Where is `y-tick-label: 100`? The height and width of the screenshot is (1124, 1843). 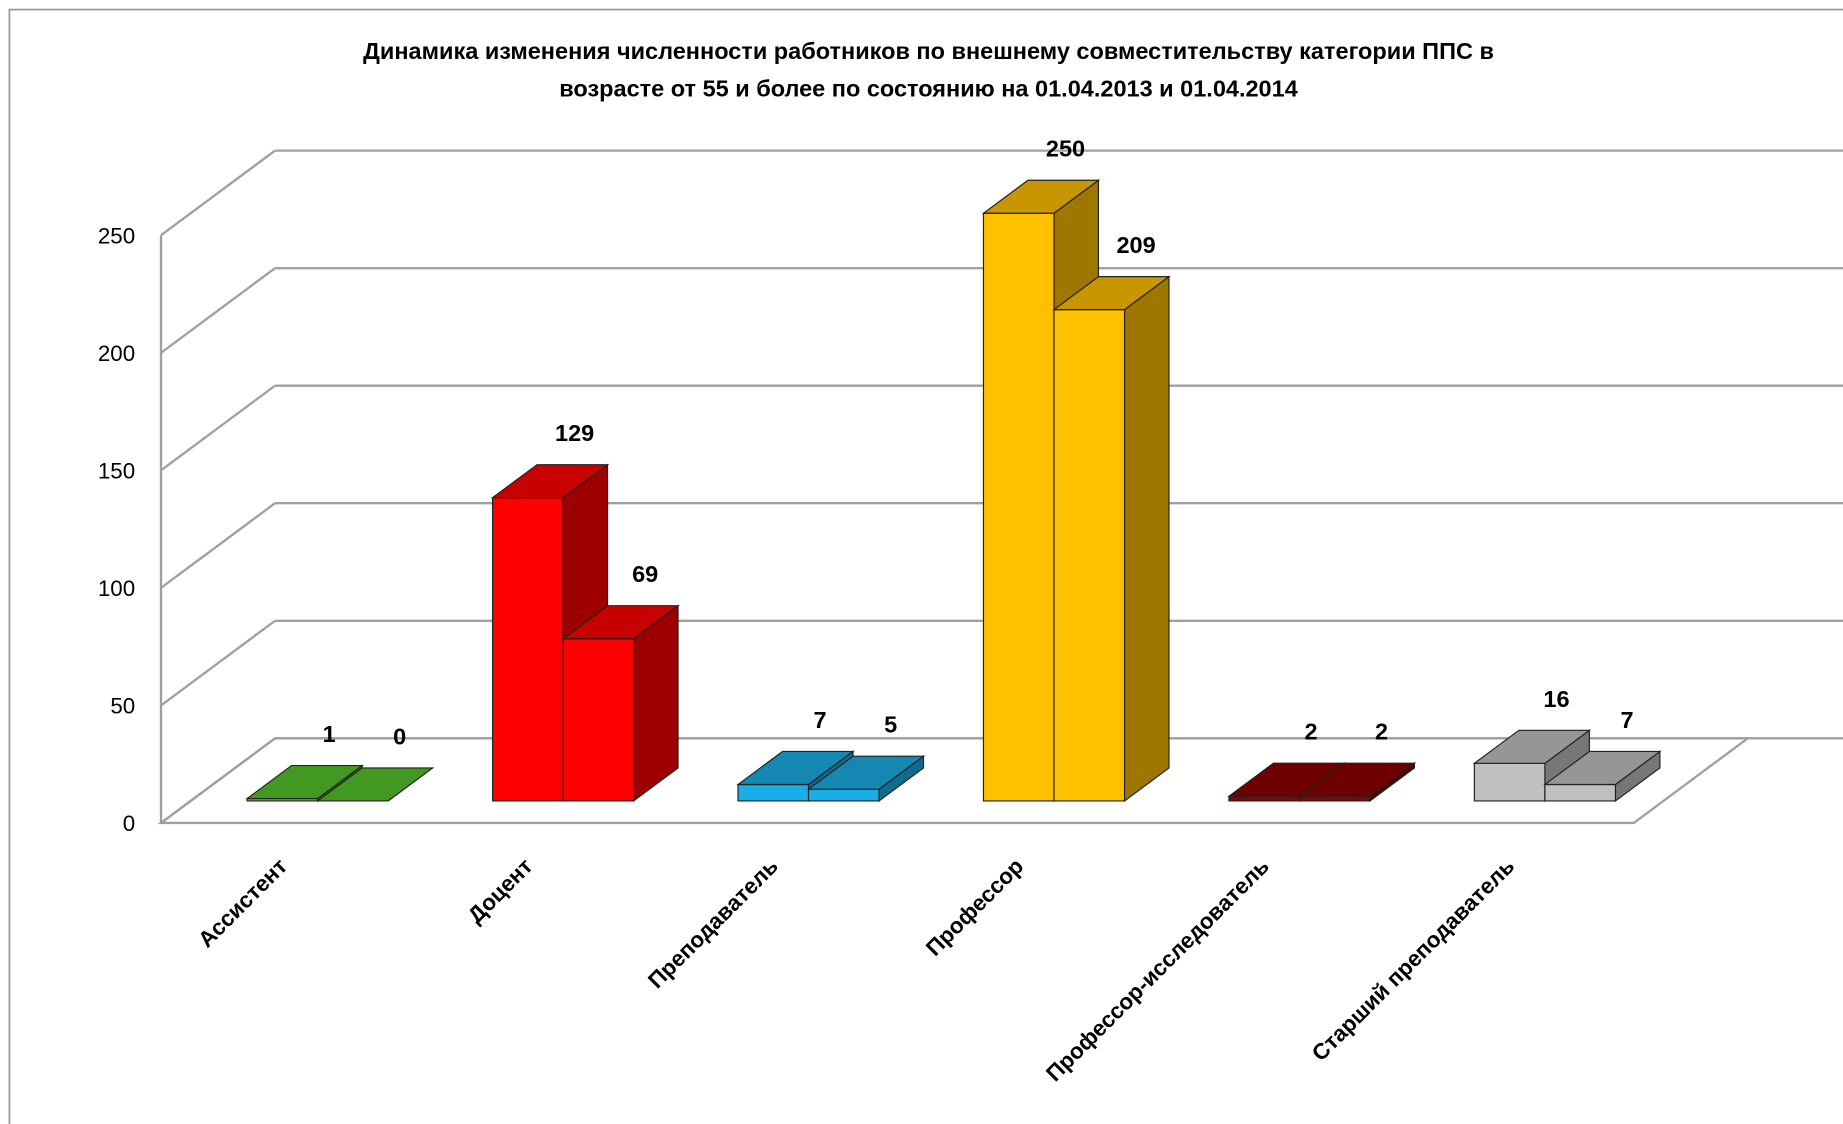
y-tick-label: 100 is located at coordinates (116, 588).